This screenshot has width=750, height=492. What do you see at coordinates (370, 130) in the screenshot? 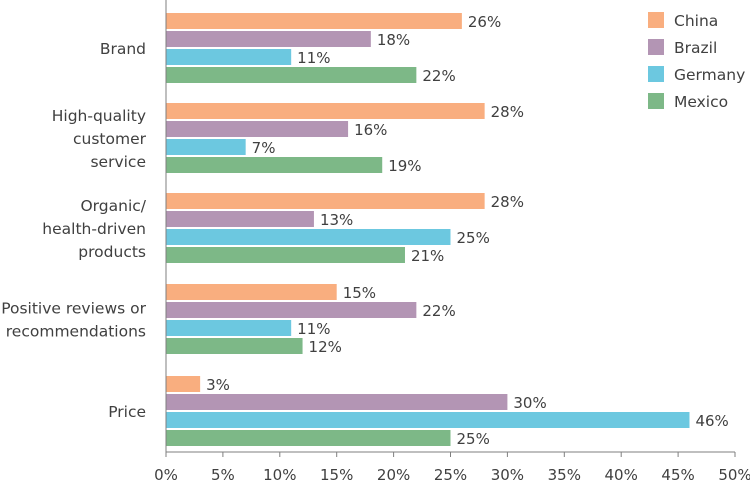
I see `value-label-brazil-1: 16%` at bounding box center [370, 130].